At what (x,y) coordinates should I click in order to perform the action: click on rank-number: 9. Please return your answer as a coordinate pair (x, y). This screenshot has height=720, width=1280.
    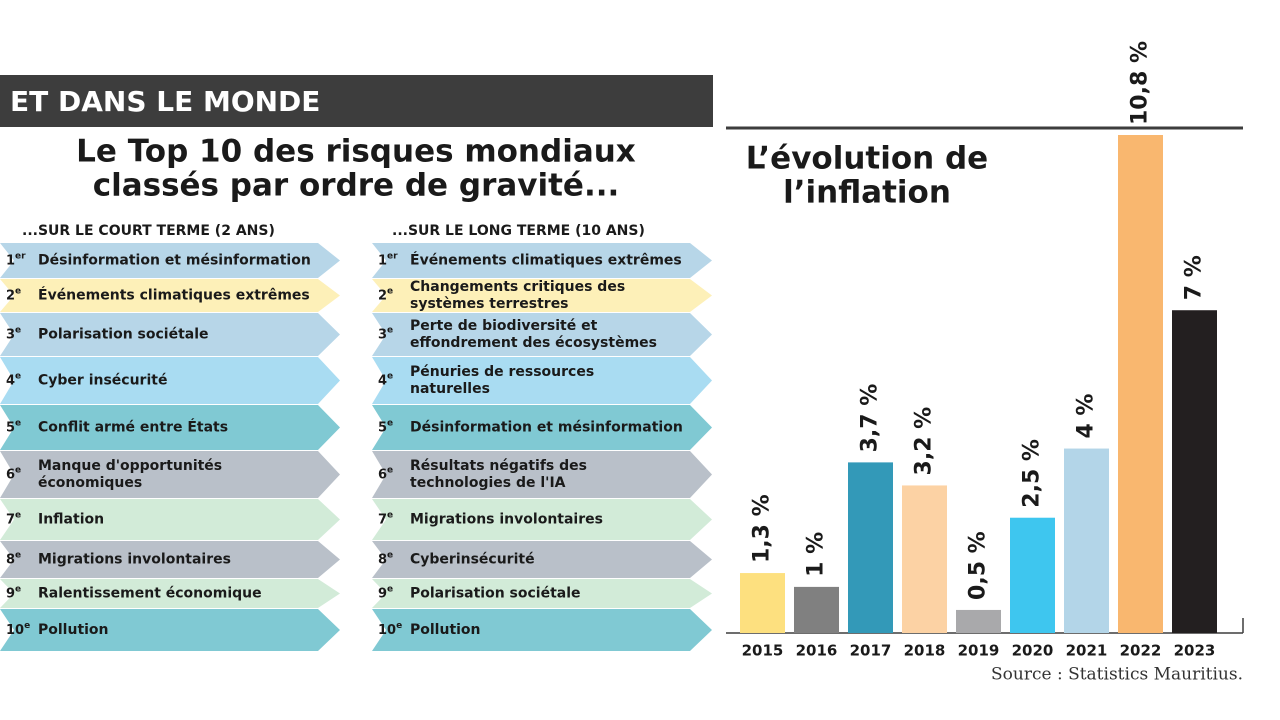
    Looking at the image, I should click on (10, 593).